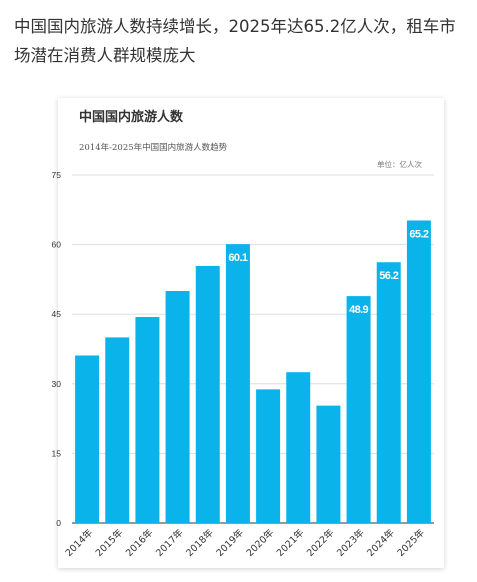  Describe the element at coordinates (200, 542) in the screenshot. I see `x-tick-label: 2018年` at that location.